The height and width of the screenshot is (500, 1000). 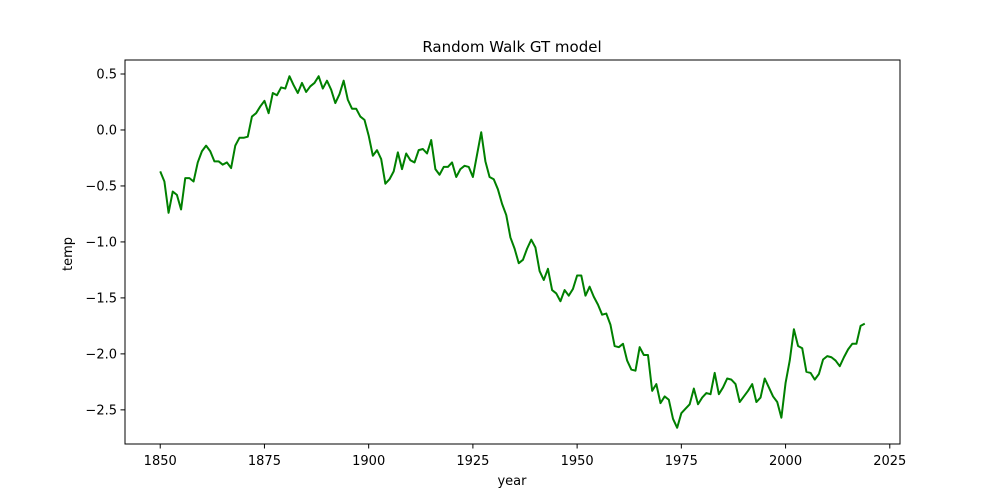 I want to click on y-tick-label: −2.0, so click(x=101, y=354).